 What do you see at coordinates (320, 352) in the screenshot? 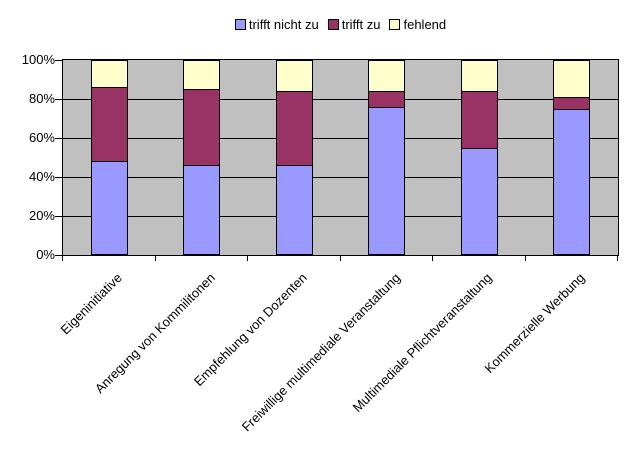
I see `x-category-label: Freiwillige multimediale Veranstaltung` at bounding box center [320, 352].